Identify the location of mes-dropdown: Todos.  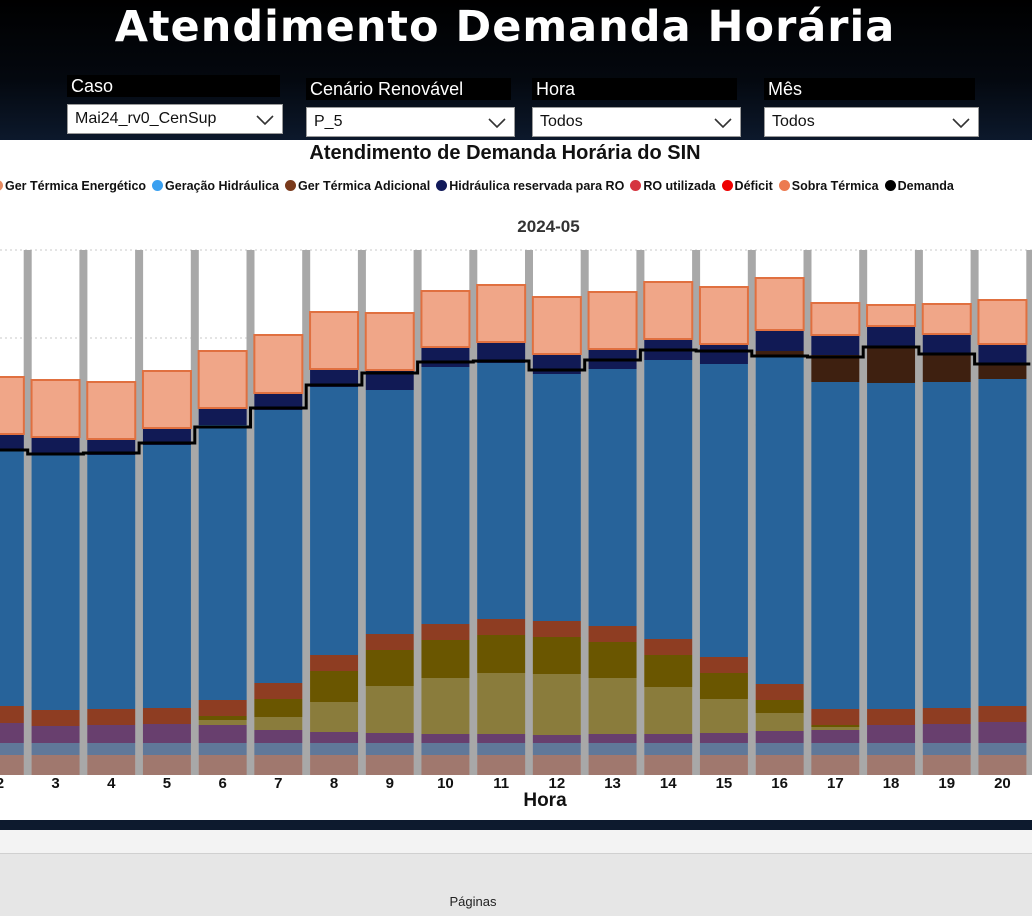
(871, 122).